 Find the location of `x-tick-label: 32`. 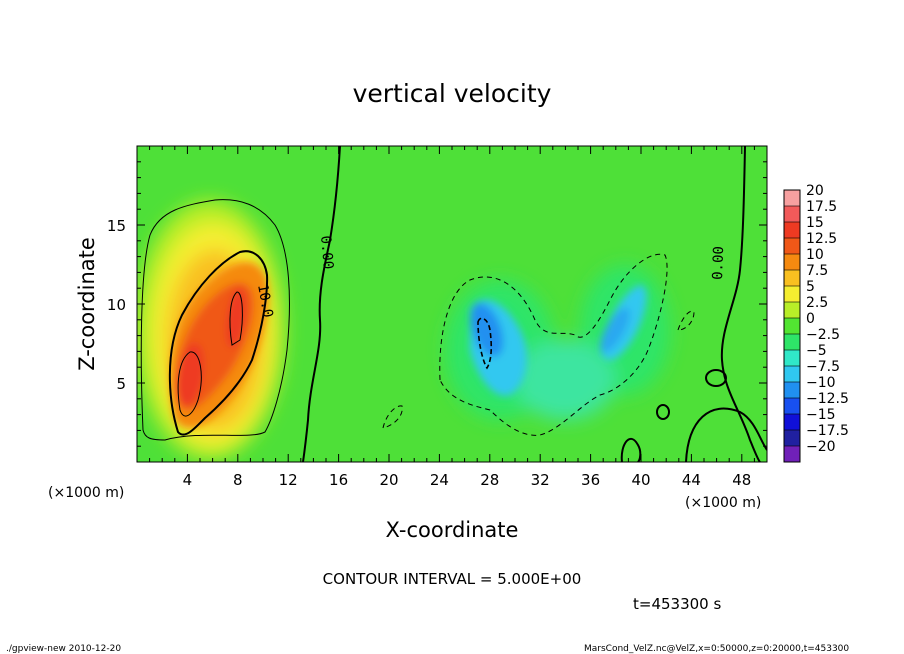

x-tick-label: 32 is located at coordinates (540, 480).